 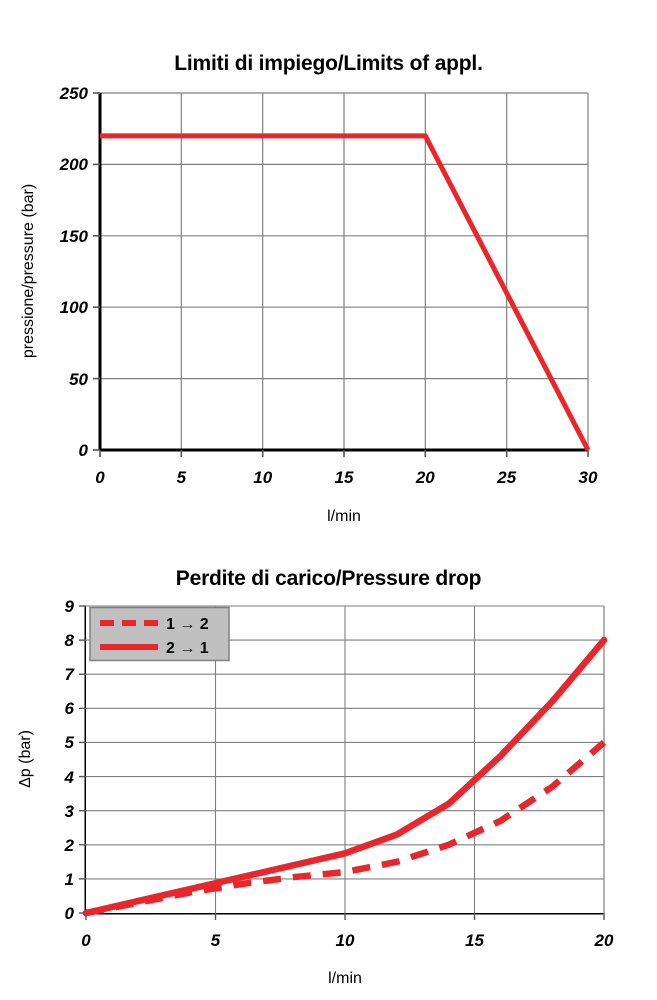 I want to click on chart2-ytick-7: 7, so click(x=70, y=674).